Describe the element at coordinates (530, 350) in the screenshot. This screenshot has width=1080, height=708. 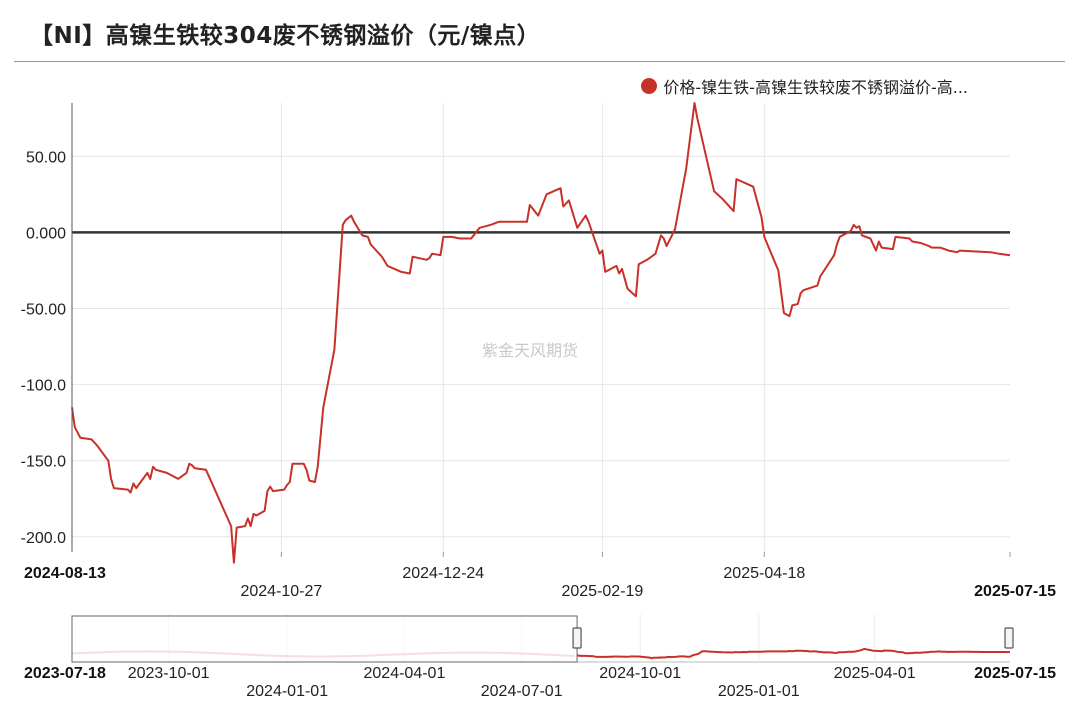
I see `watermark: 紫金天风期货` at that location.